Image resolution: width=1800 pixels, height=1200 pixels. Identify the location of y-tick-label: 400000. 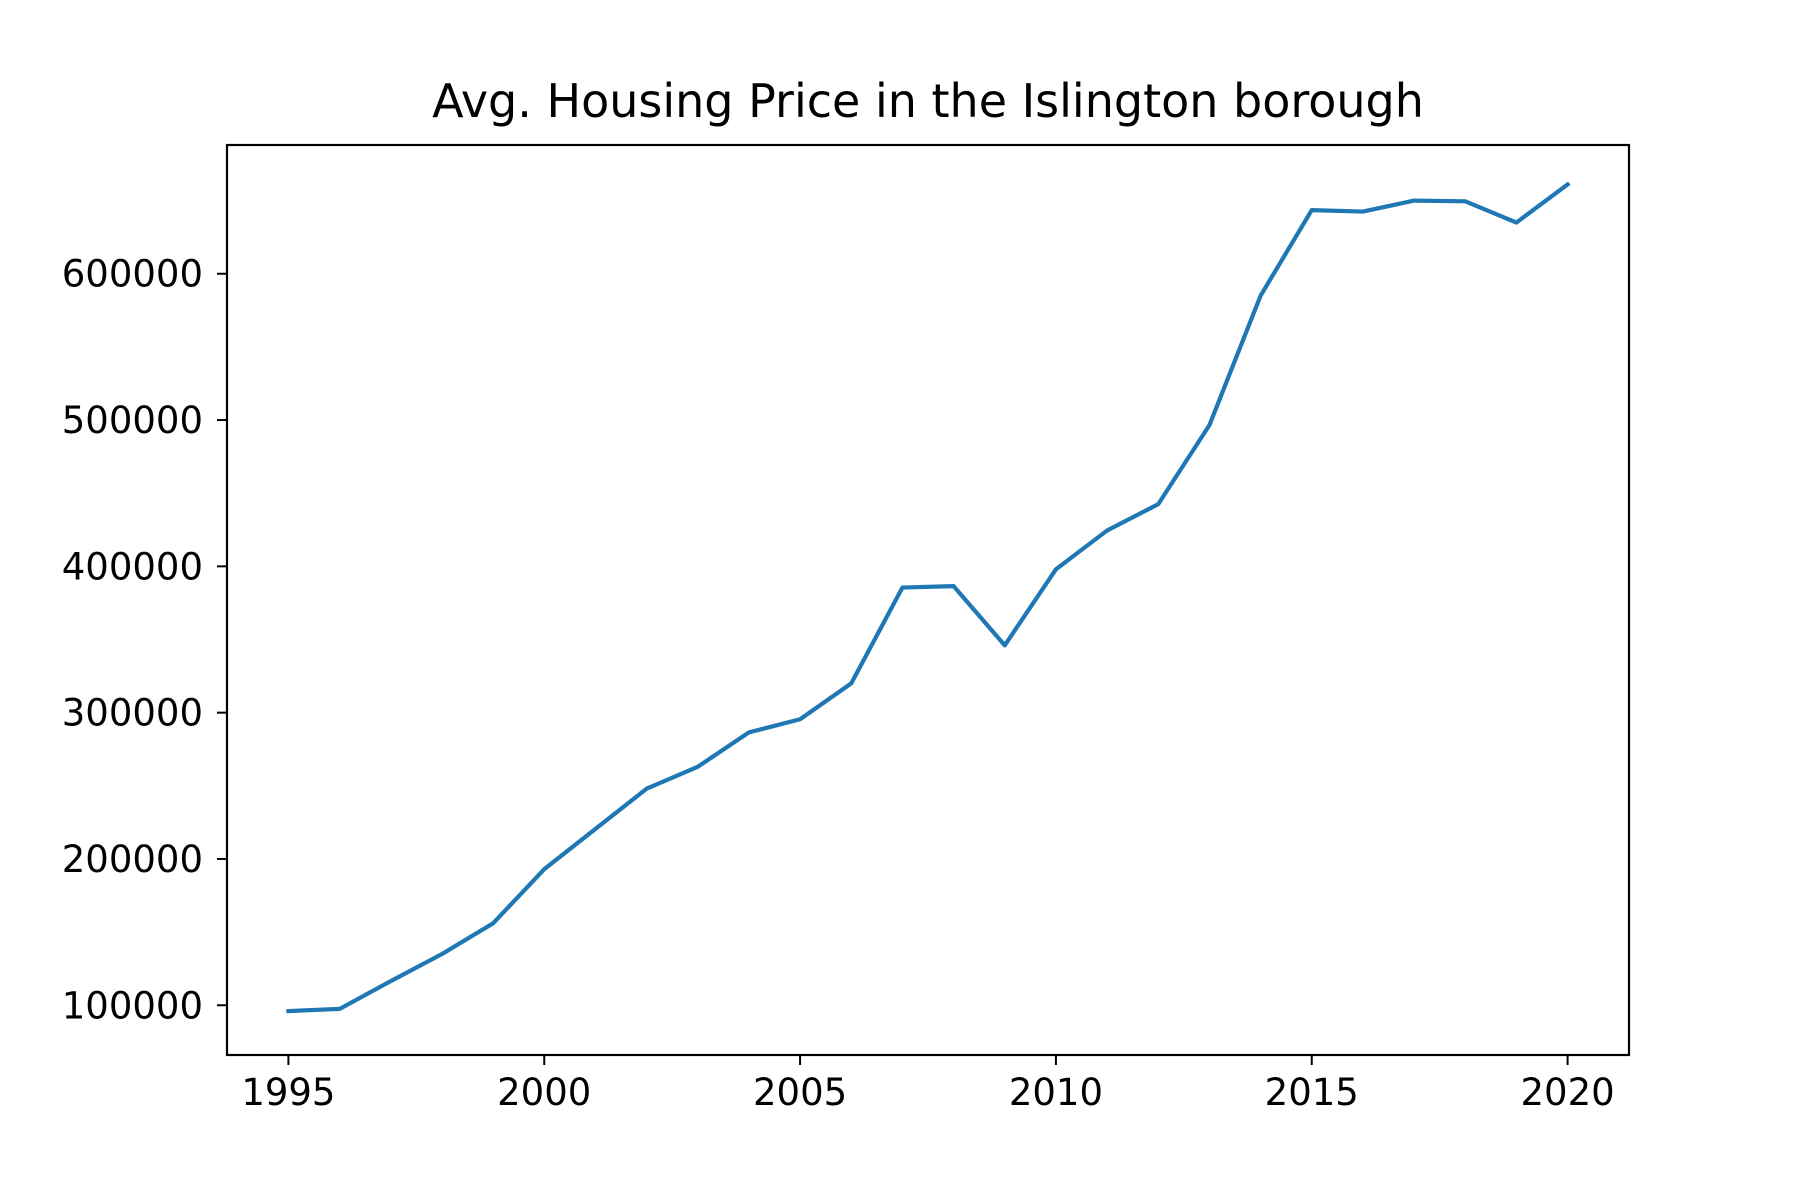
(132, 566).